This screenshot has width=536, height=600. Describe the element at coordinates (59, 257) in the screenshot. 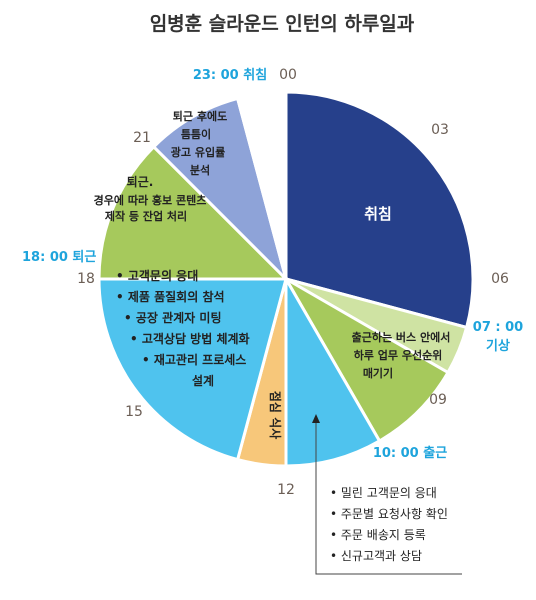

I see `event-label-1800: 18: 00 퇴근` at that location.